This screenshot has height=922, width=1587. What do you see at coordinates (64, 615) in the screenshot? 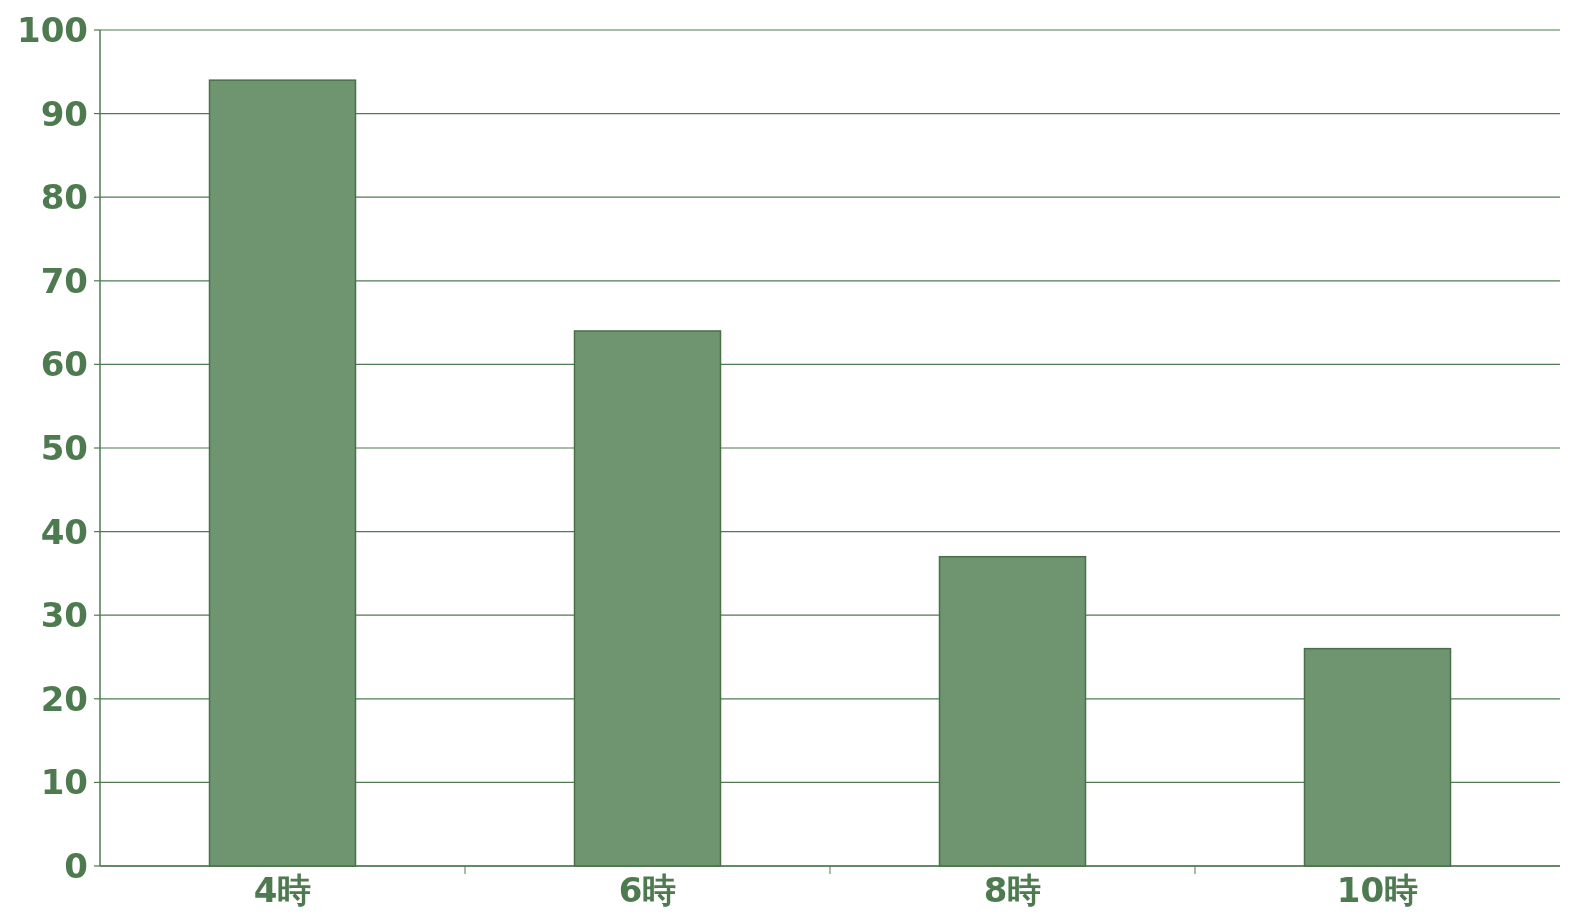
I see `y-tick-label: 30` at bounding box center [64, 615].